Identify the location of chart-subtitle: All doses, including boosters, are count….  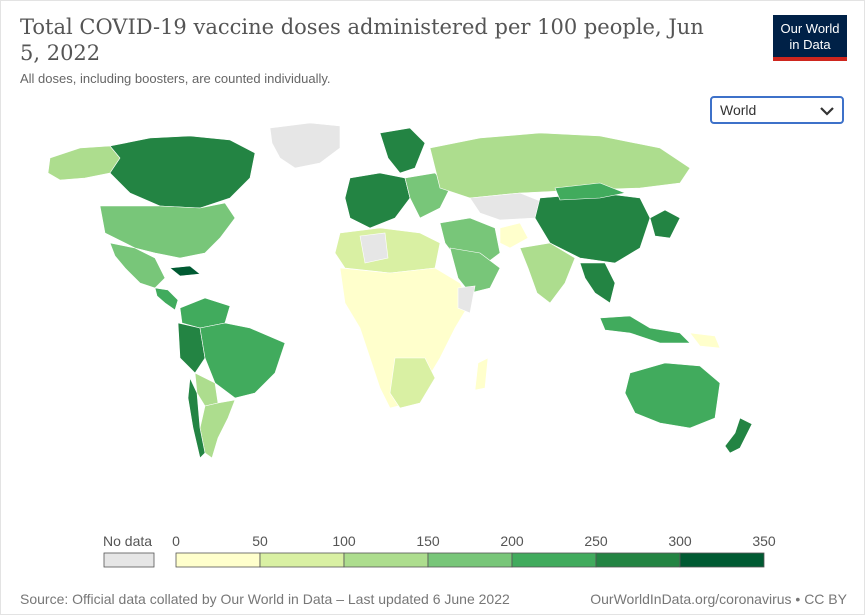
(175, 78).